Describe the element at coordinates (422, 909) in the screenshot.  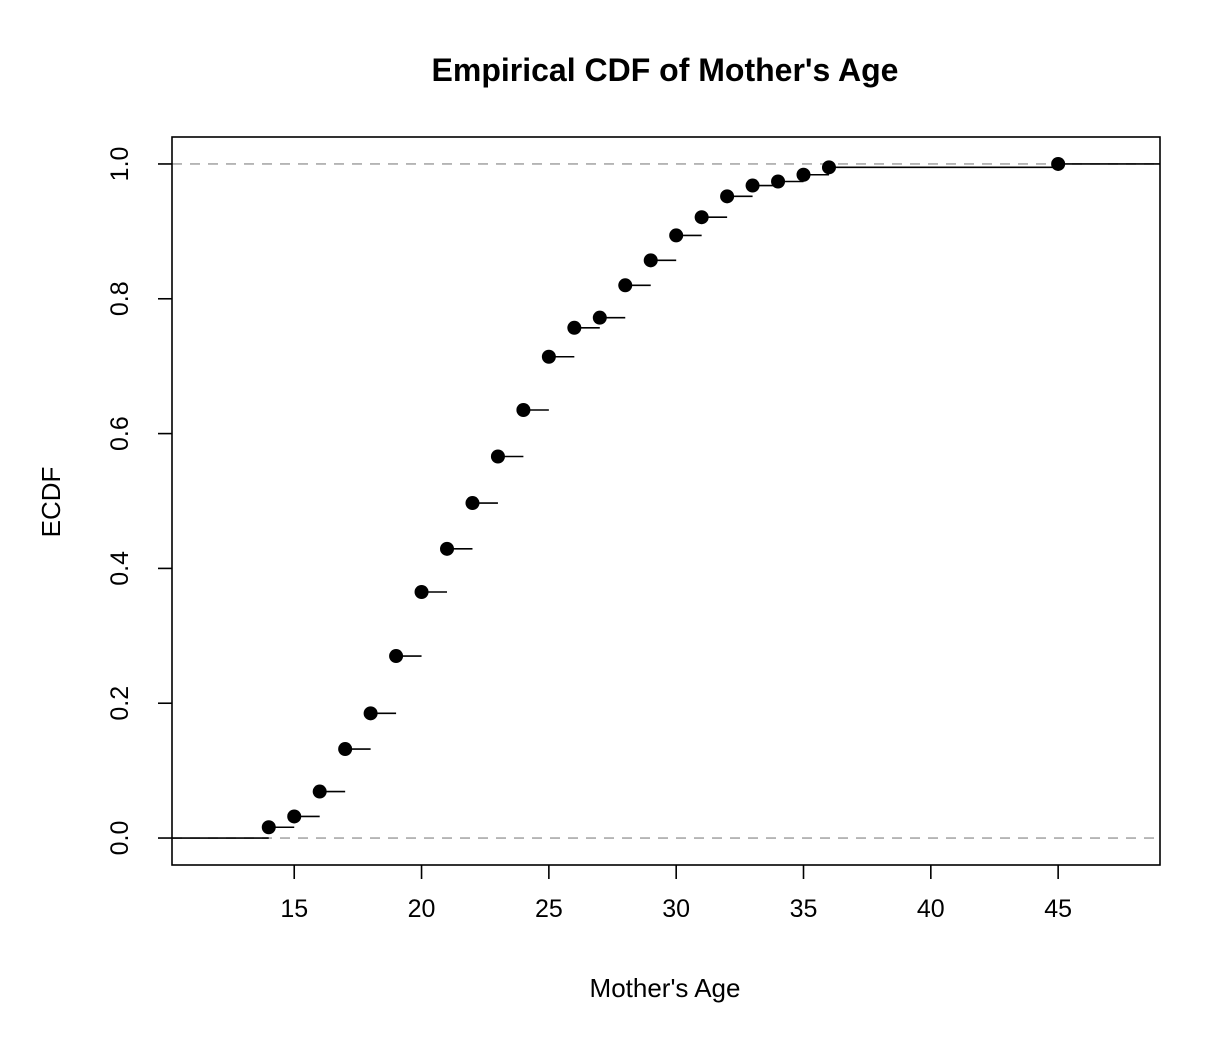
I see `x-tick-label: 20` at that location.